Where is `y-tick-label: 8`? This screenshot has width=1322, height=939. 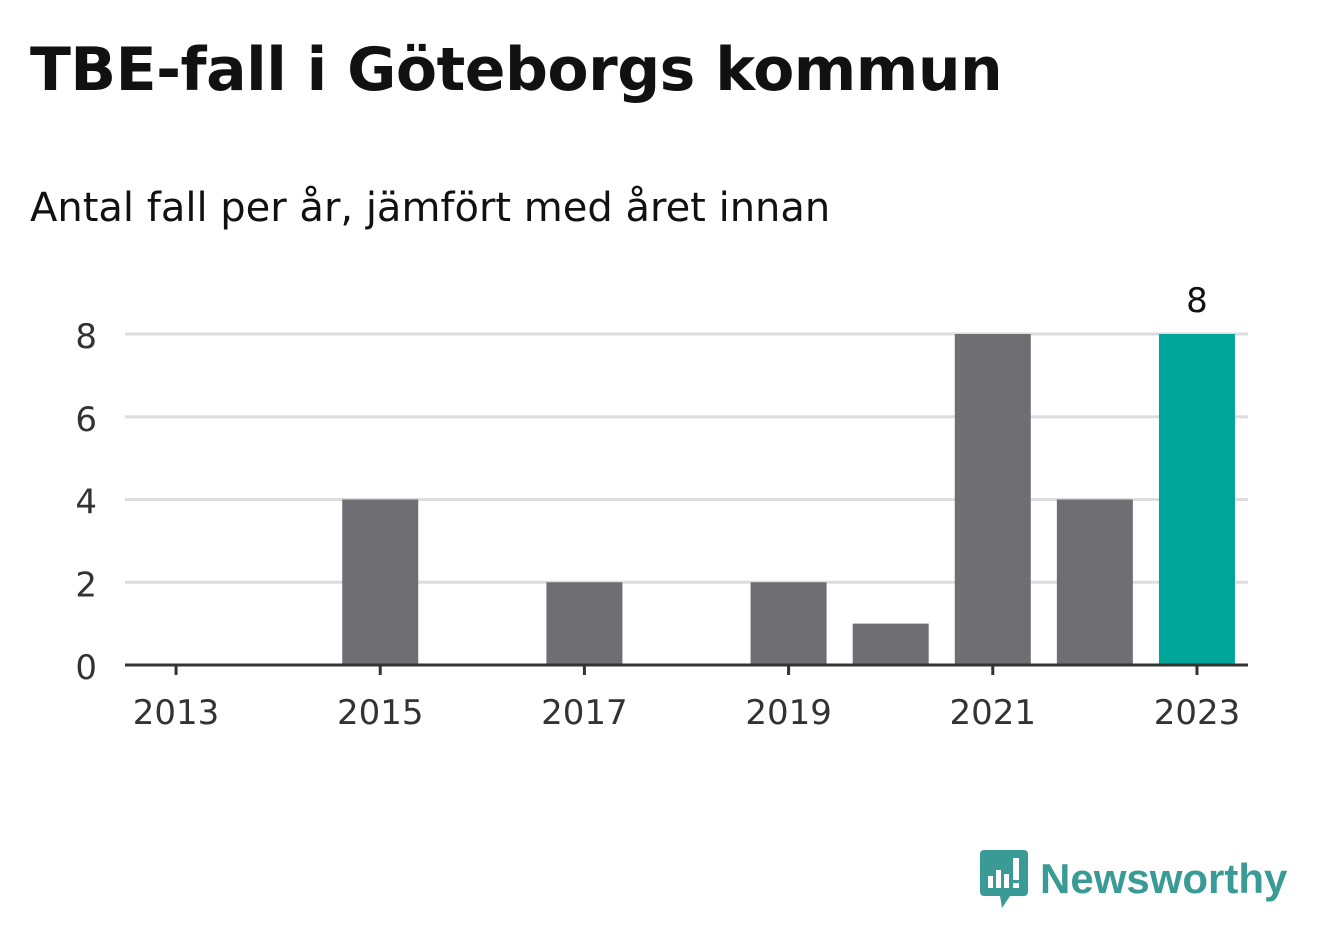
y-tick-label: 8 is located at coordinates (86, 337).